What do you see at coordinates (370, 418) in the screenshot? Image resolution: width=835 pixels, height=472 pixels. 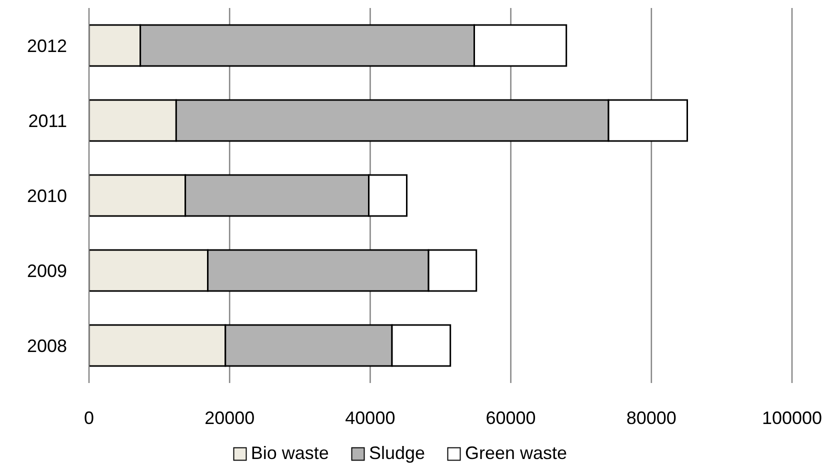 I see `x-tick-label: 40000` at bounding box center [370, 418].